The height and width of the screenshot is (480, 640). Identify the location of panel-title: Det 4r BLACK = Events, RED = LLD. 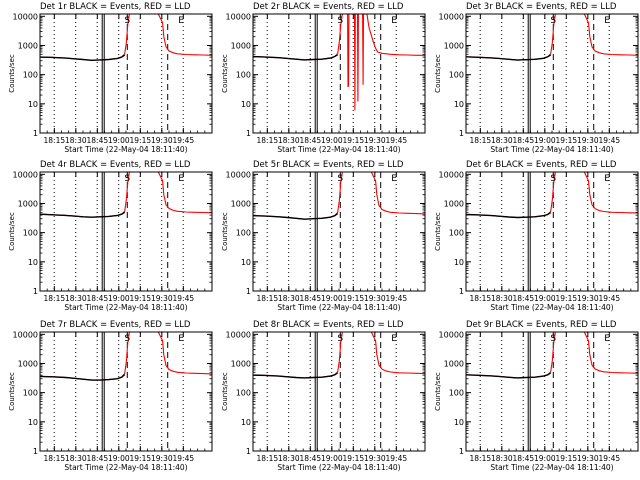
(115, 165).